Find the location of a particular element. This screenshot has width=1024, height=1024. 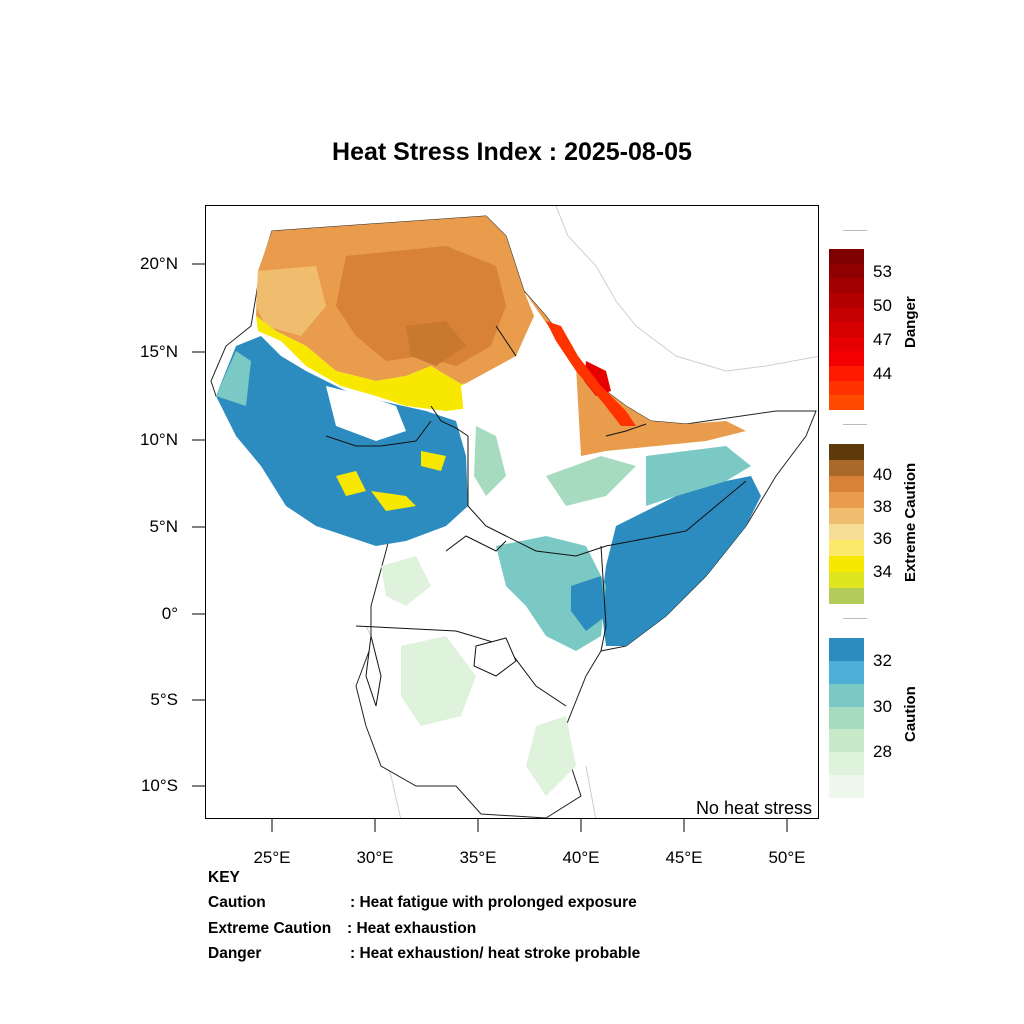

colorbar-tick: 47 is located at coordinates (882, 339).